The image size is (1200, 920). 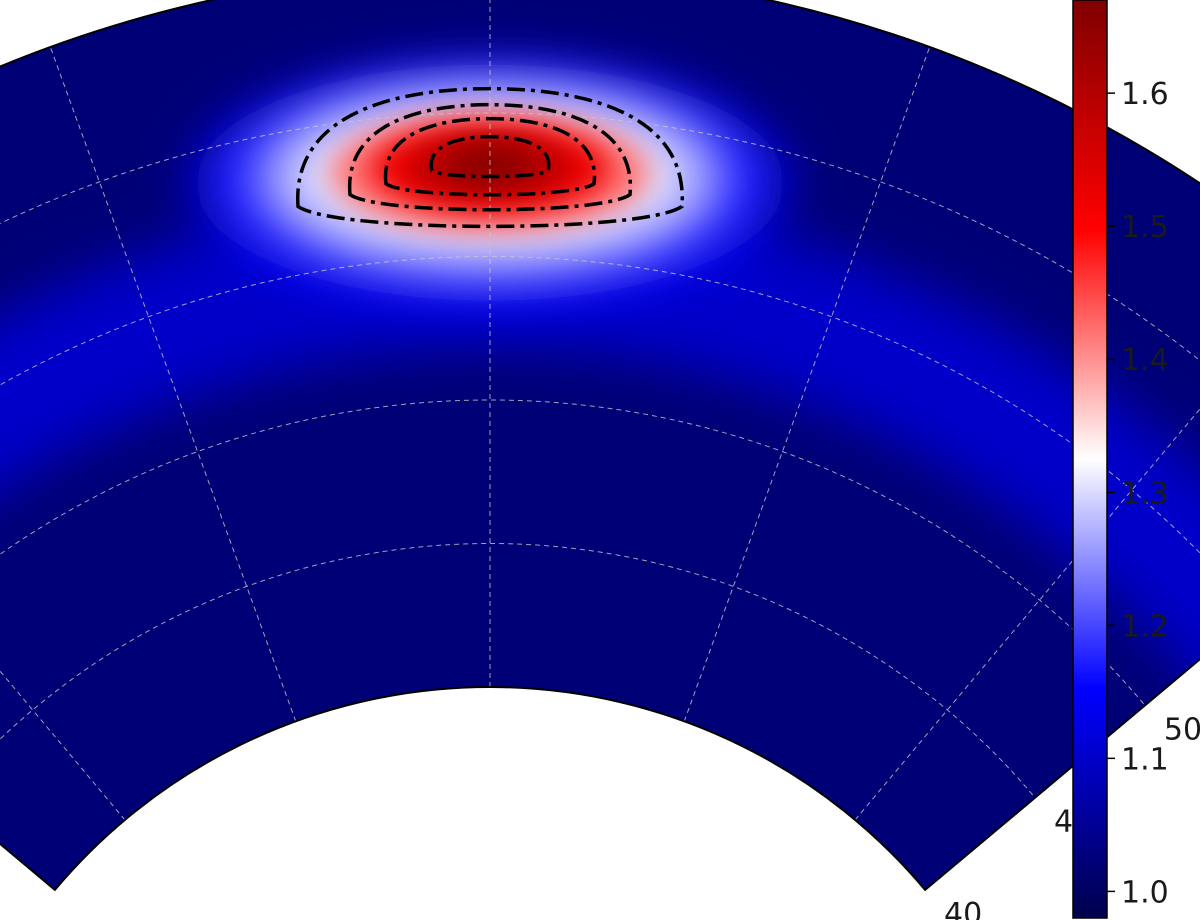 What do you see at coordinates (1145, 360) in the screenshot?
I see `colorbar-tick-label: 1.4` at bounding box center [1145, 360].